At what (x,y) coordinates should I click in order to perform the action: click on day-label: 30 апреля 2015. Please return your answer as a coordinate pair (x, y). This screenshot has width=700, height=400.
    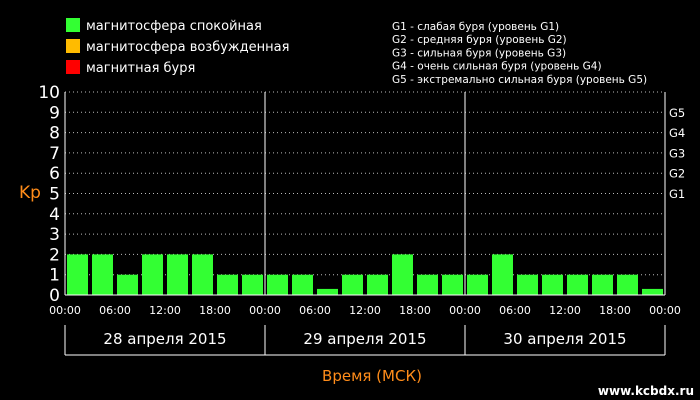
    Looking at the image, I should click on (564, 339).